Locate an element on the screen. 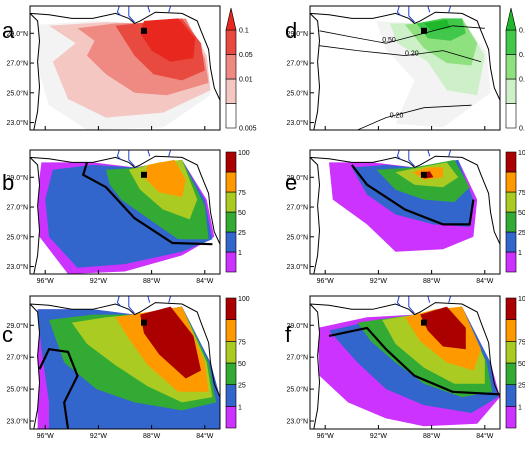  map-panel-f is located at coordinates (405, 362).